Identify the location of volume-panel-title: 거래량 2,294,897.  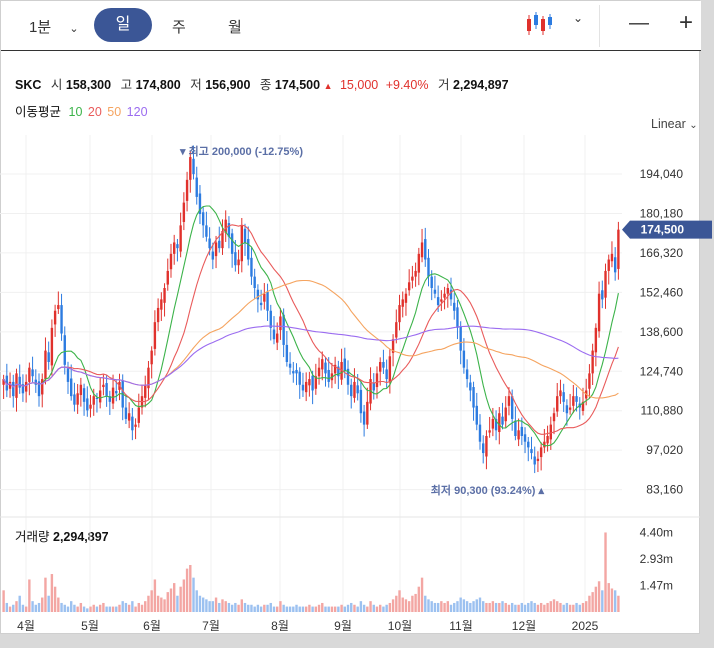
(62, 535).